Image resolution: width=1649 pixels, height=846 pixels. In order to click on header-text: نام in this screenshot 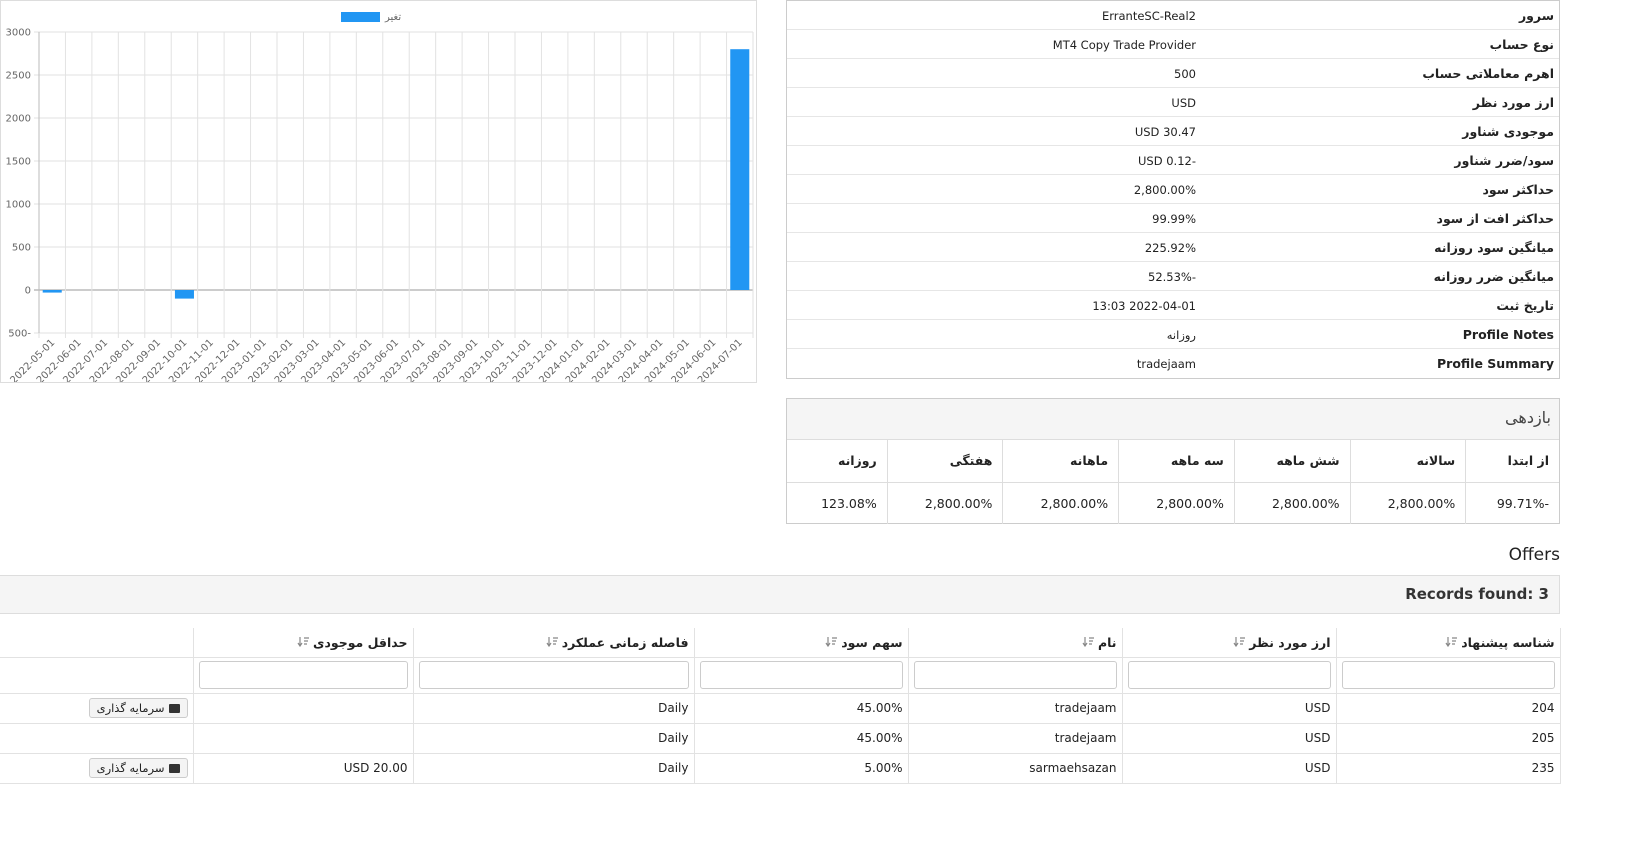, I will do `click(1107, 642)`.